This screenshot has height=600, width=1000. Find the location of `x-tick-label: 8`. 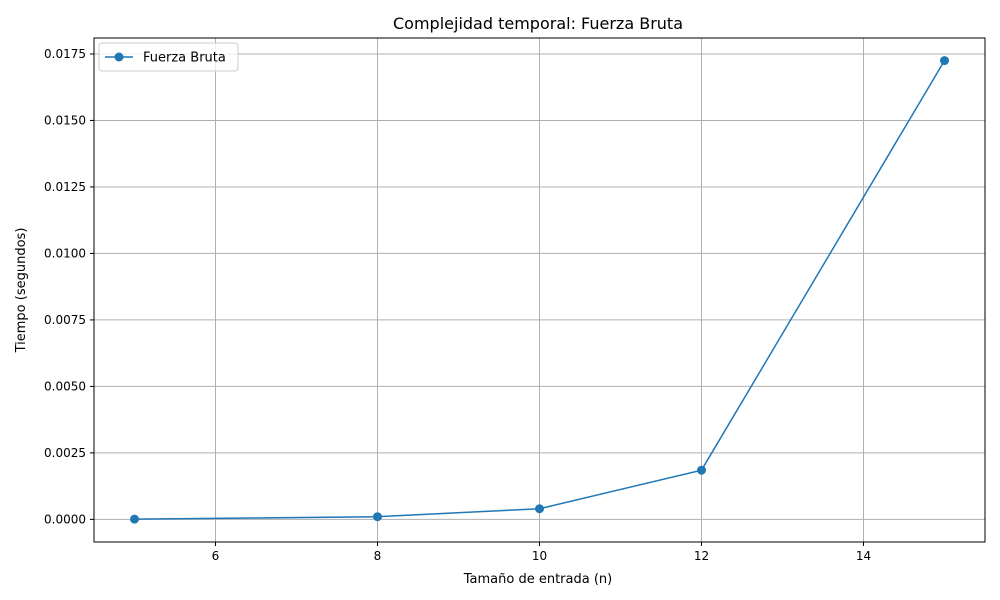

x-tick-label: 8 is located at coordinates (378, 556).